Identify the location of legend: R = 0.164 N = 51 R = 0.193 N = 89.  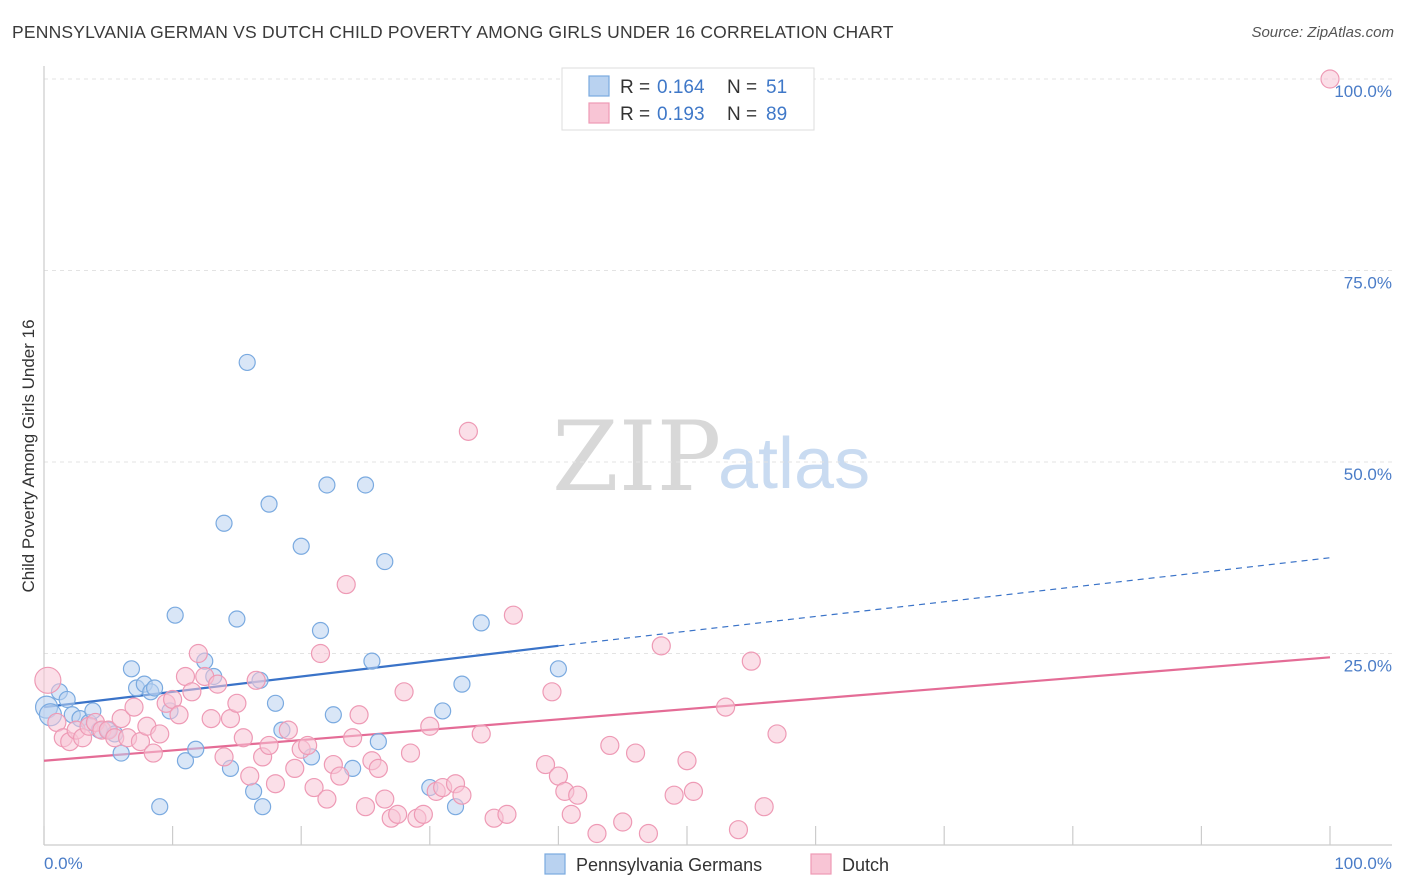
(688, 99).